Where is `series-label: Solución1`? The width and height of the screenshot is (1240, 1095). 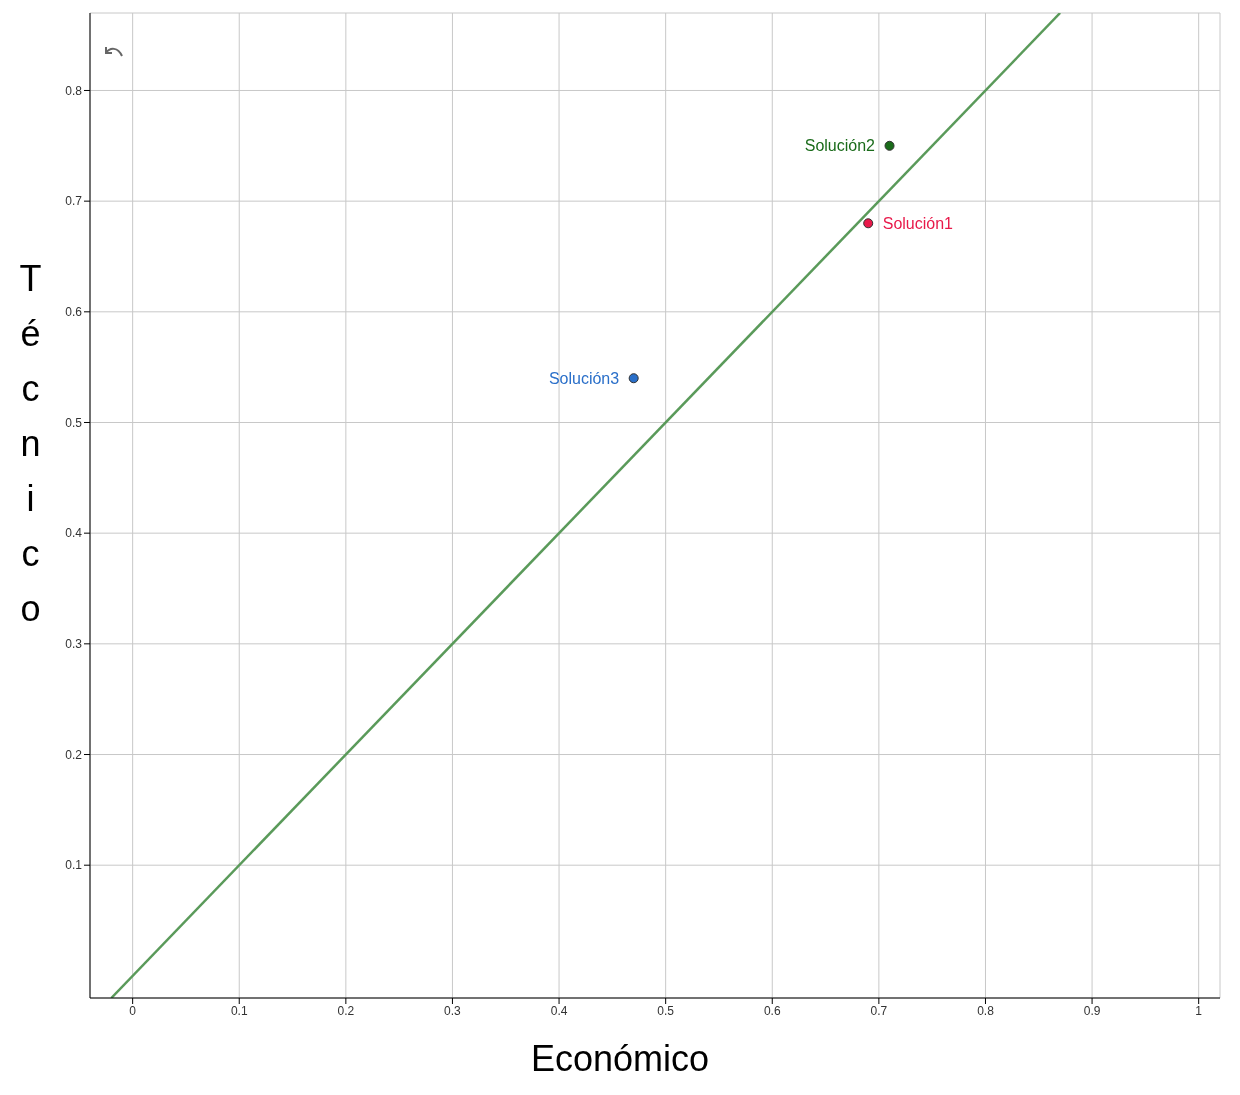 series-label: Solución1 is located at coordinates (918, 223).